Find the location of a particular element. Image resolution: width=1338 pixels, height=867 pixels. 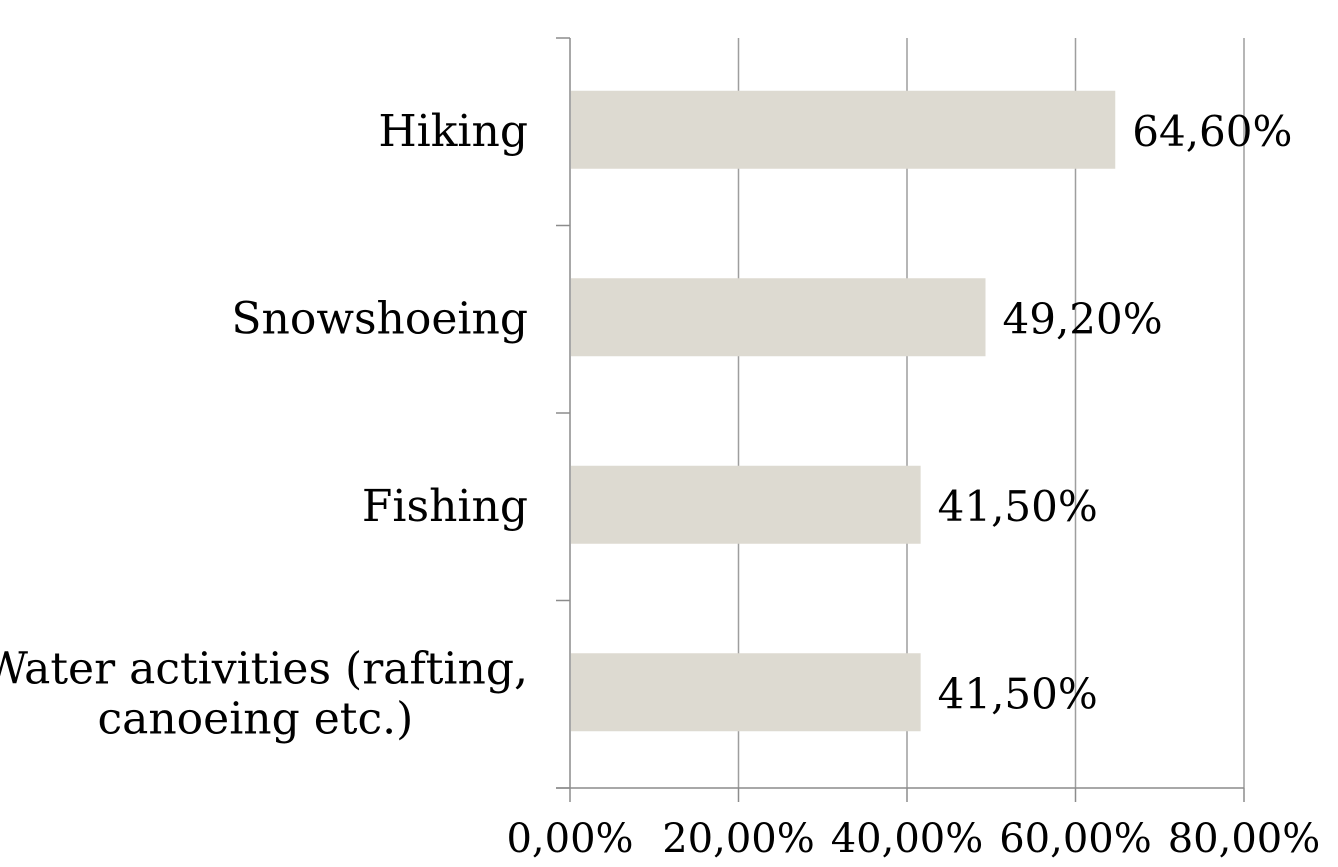

x-tick-label-1: 20,00% is located at coordinates (738, 839).